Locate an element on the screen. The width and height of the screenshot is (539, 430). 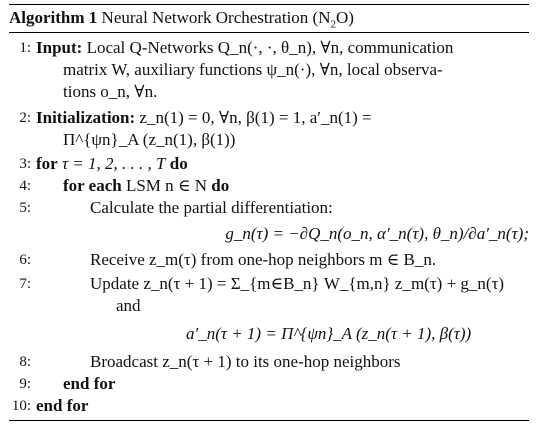
keyword: Initialization: is located at coordinates (86, 117).